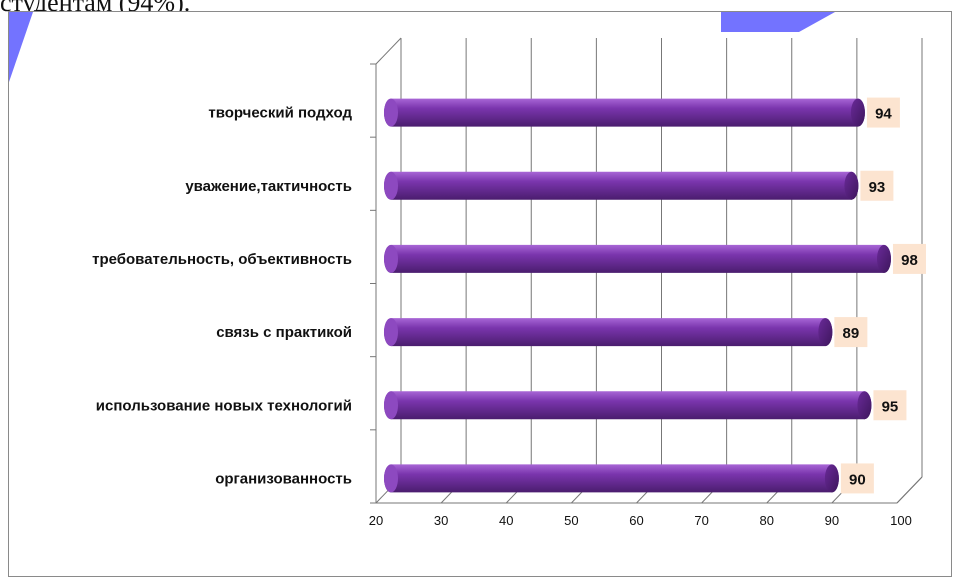 This screenshot has width=956, height=581. What do you see at coordinates (224, 405) in the screenshot?
I see `category-label: использование новых технологий` at bounding box center [224, 405].